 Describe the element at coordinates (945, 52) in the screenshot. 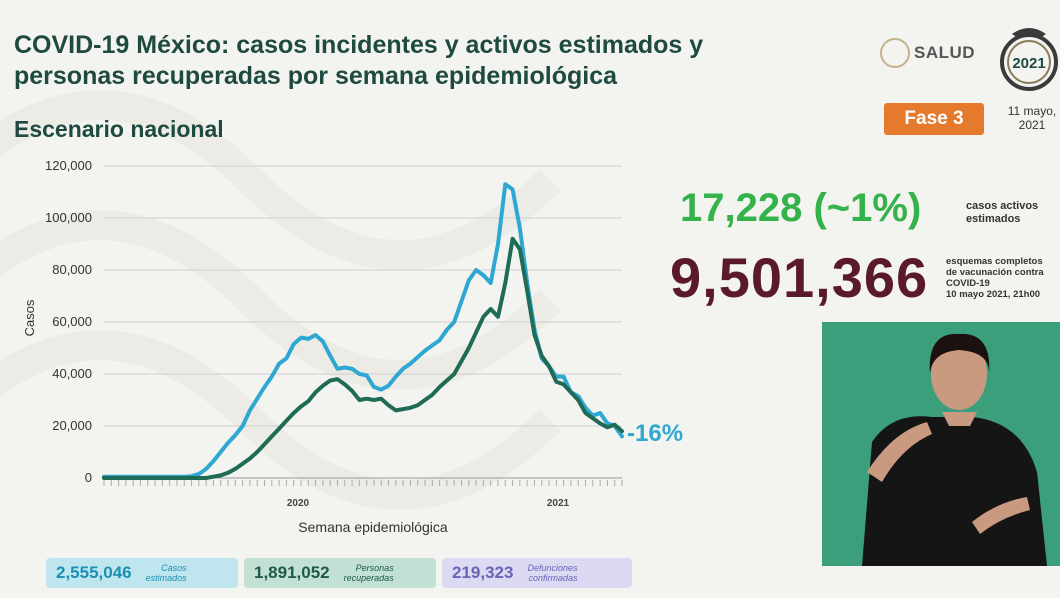

I see `salud-logo-text: SALUD` at that location.